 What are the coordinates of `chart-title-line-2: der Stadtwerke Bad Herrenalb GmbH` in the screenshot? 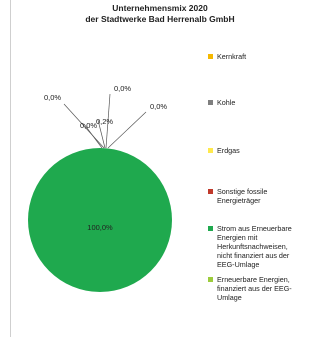 It's located at (160, 19).